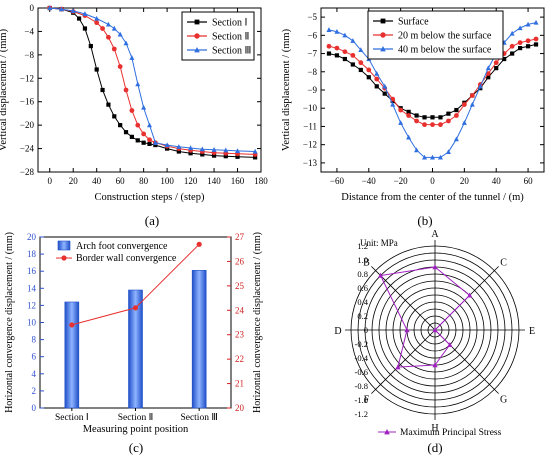 Image resolution: width=550 pixels, height=458 pixels. Describe the element at coordinates (532, 331) in the screenshot. I see `direction-label: E` at that location.